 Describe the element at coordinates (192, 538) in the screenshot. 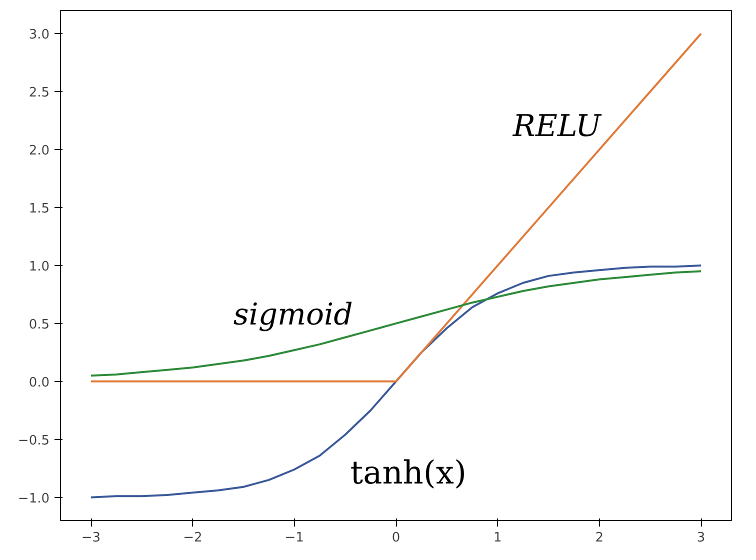

I see `x-tick-label: −2` at that location.